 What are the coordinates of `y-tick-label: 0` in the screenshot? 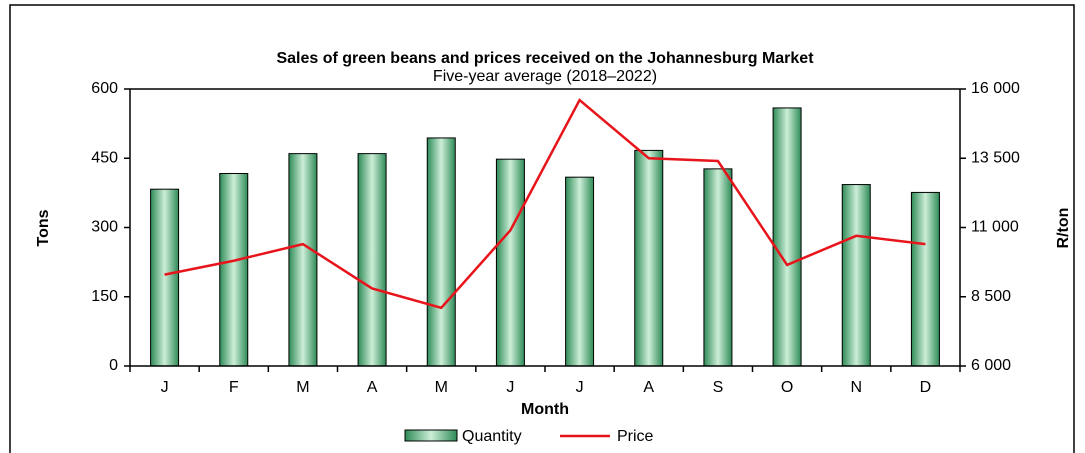 It's located at (113, 365).